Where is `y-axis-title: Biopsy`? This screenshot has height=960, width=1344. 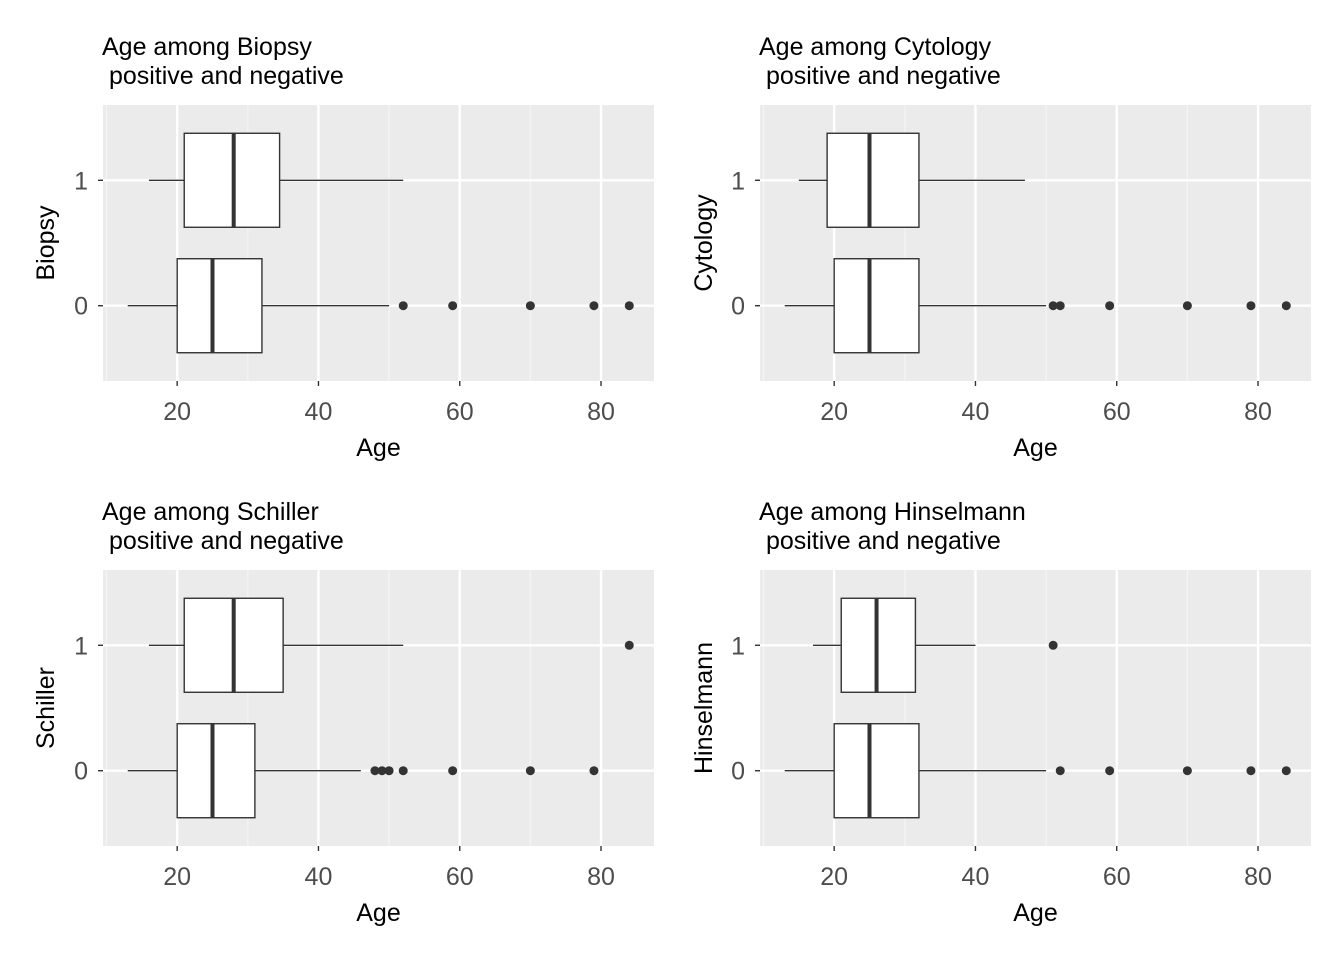
y-axis-title: Biopsy is located at coordinates (46, 243).